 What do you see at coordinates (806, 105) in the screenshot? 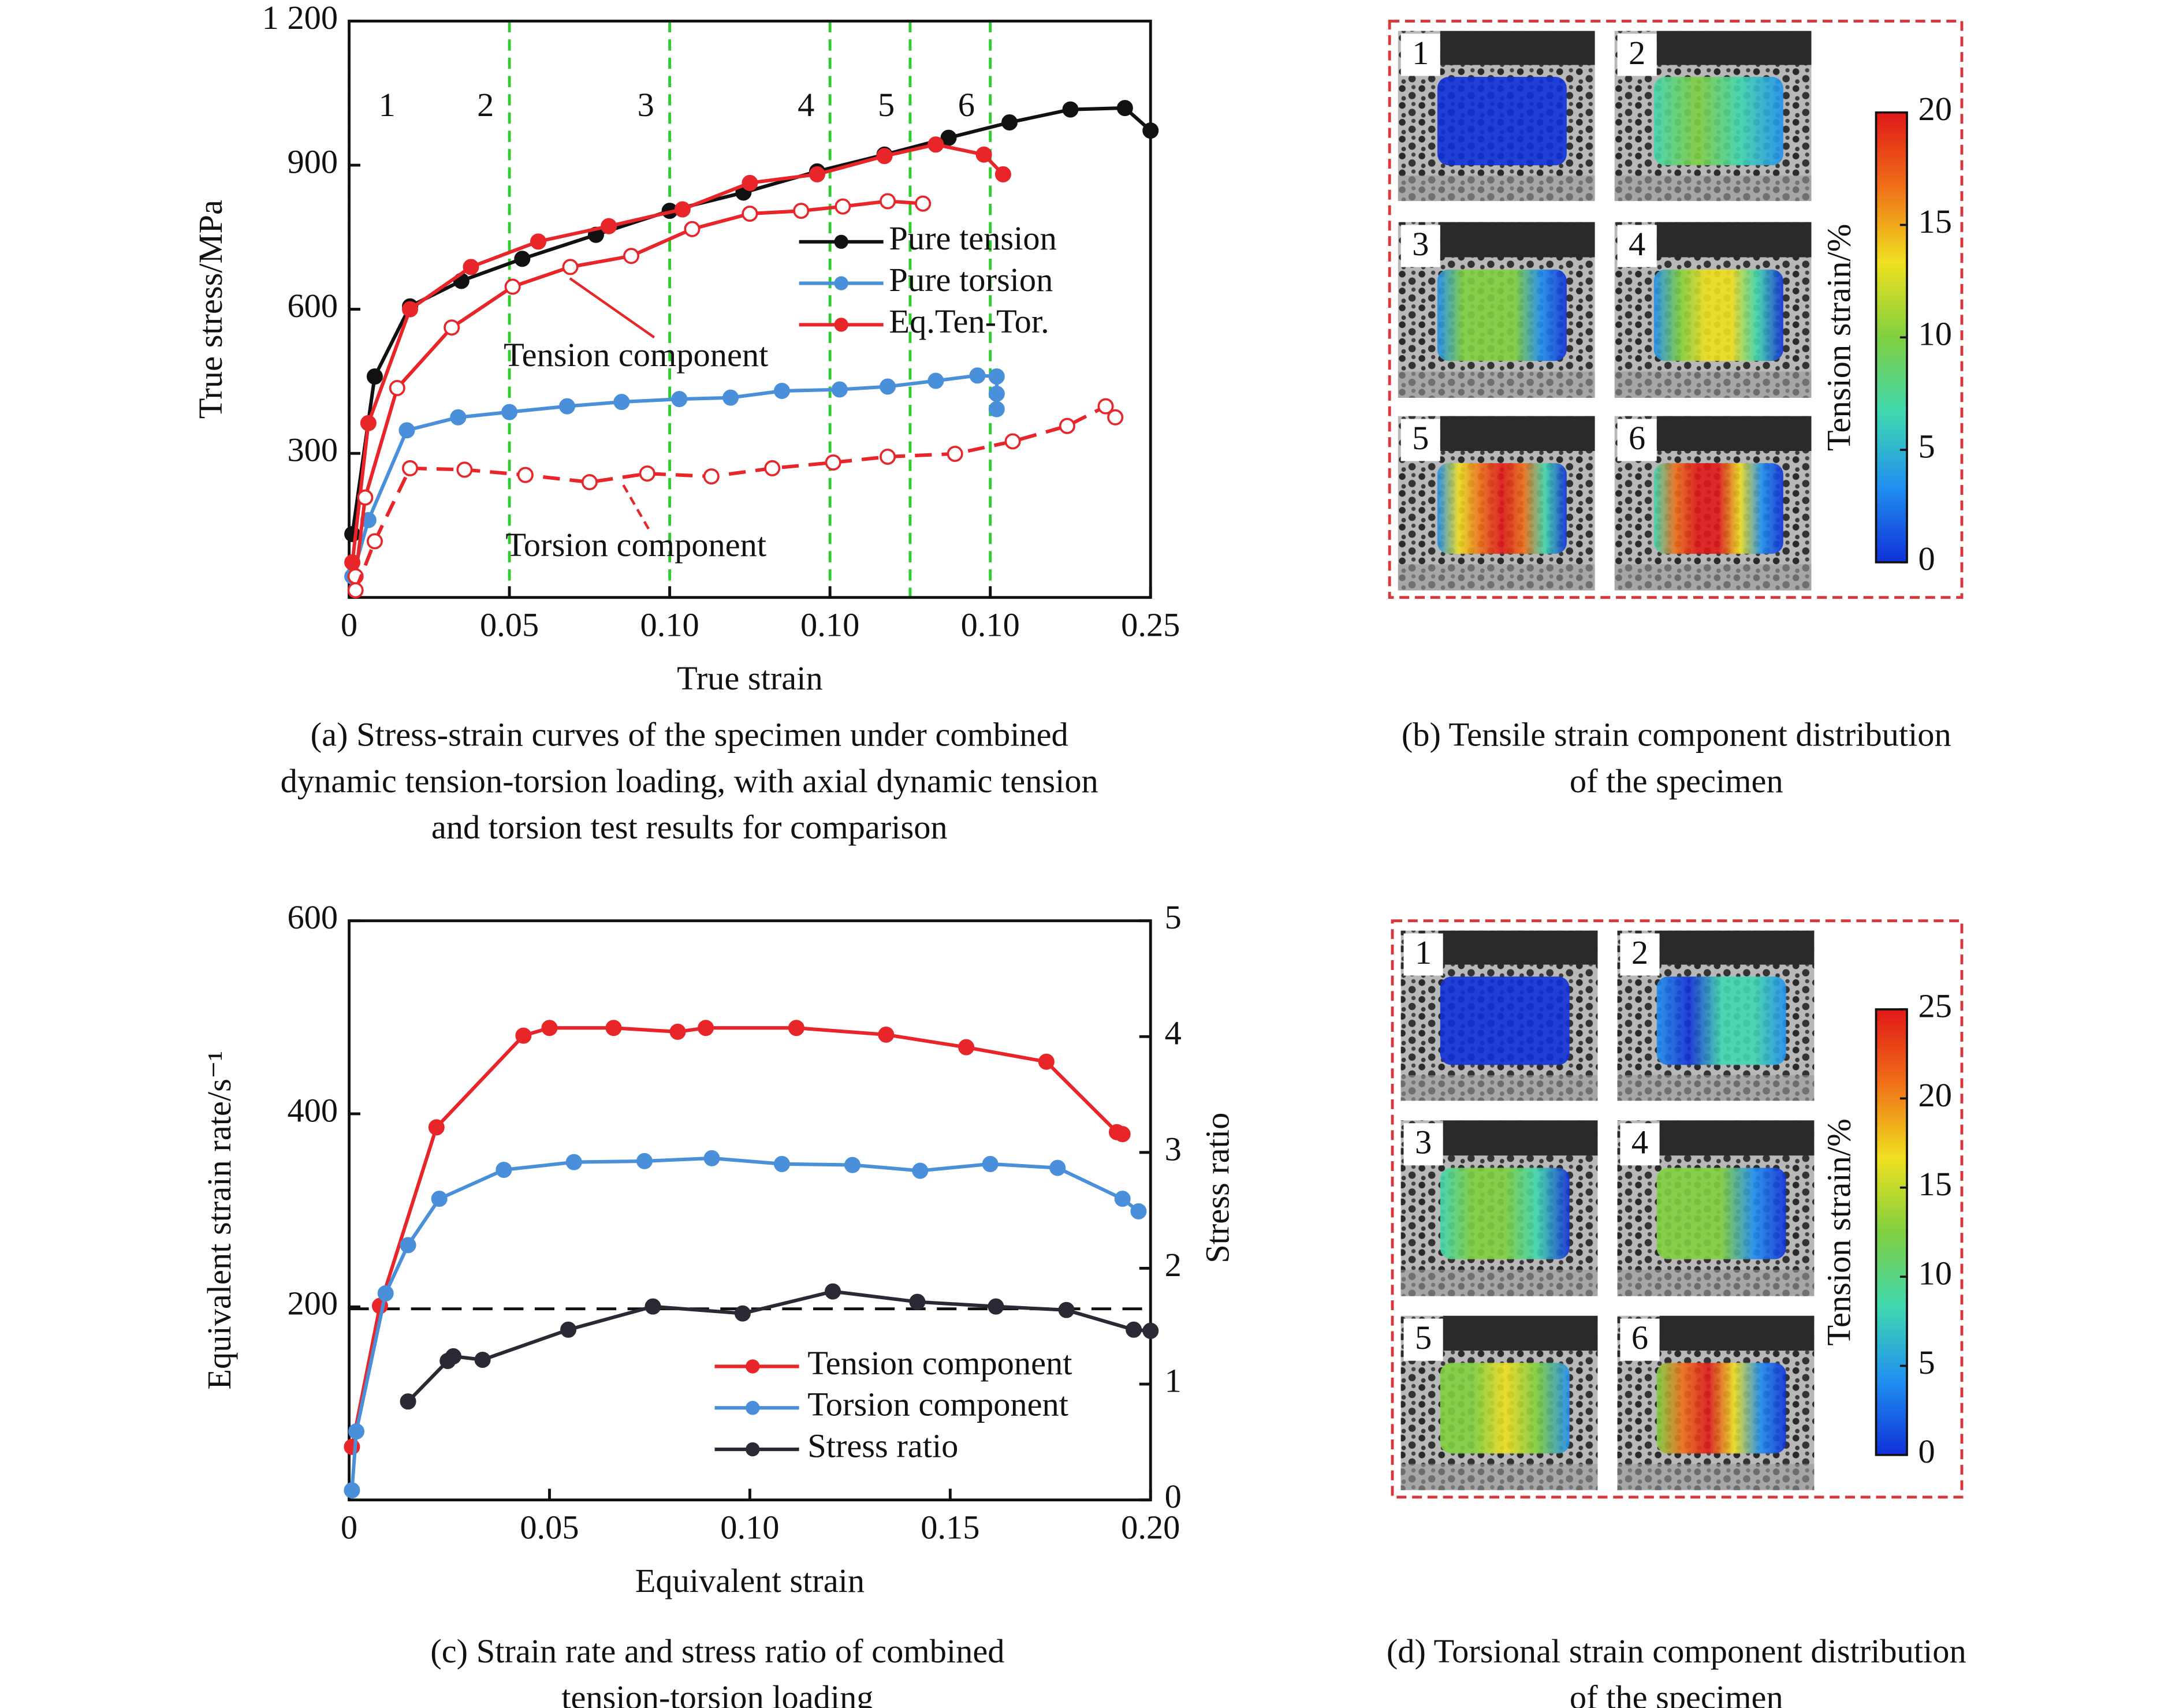
I see `stage-label: 4` at bounding box center [806, 105].